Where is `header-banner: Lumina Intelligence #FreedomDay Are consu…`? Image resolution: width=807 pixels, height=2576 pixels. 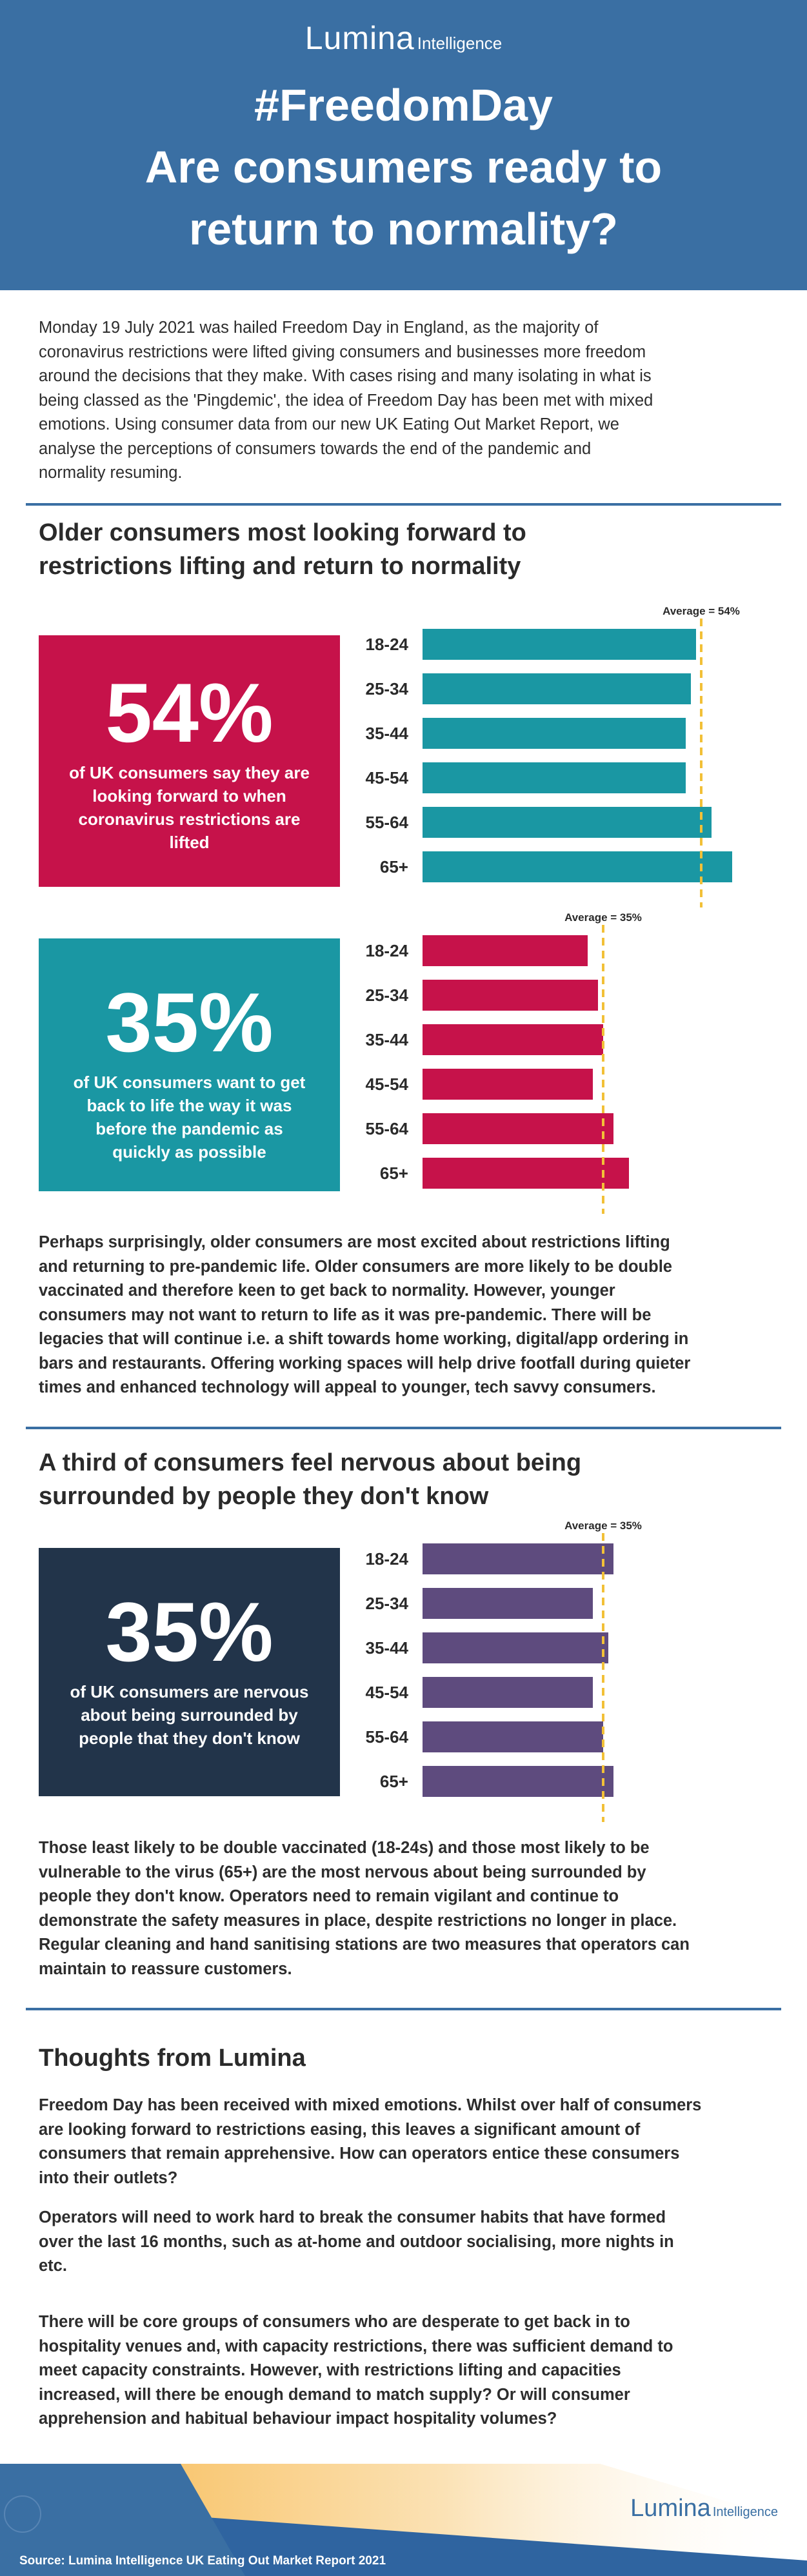 header-banner: Lumina Intelligence #FreedomDay Are consu… is located at coordinates (403, 145).